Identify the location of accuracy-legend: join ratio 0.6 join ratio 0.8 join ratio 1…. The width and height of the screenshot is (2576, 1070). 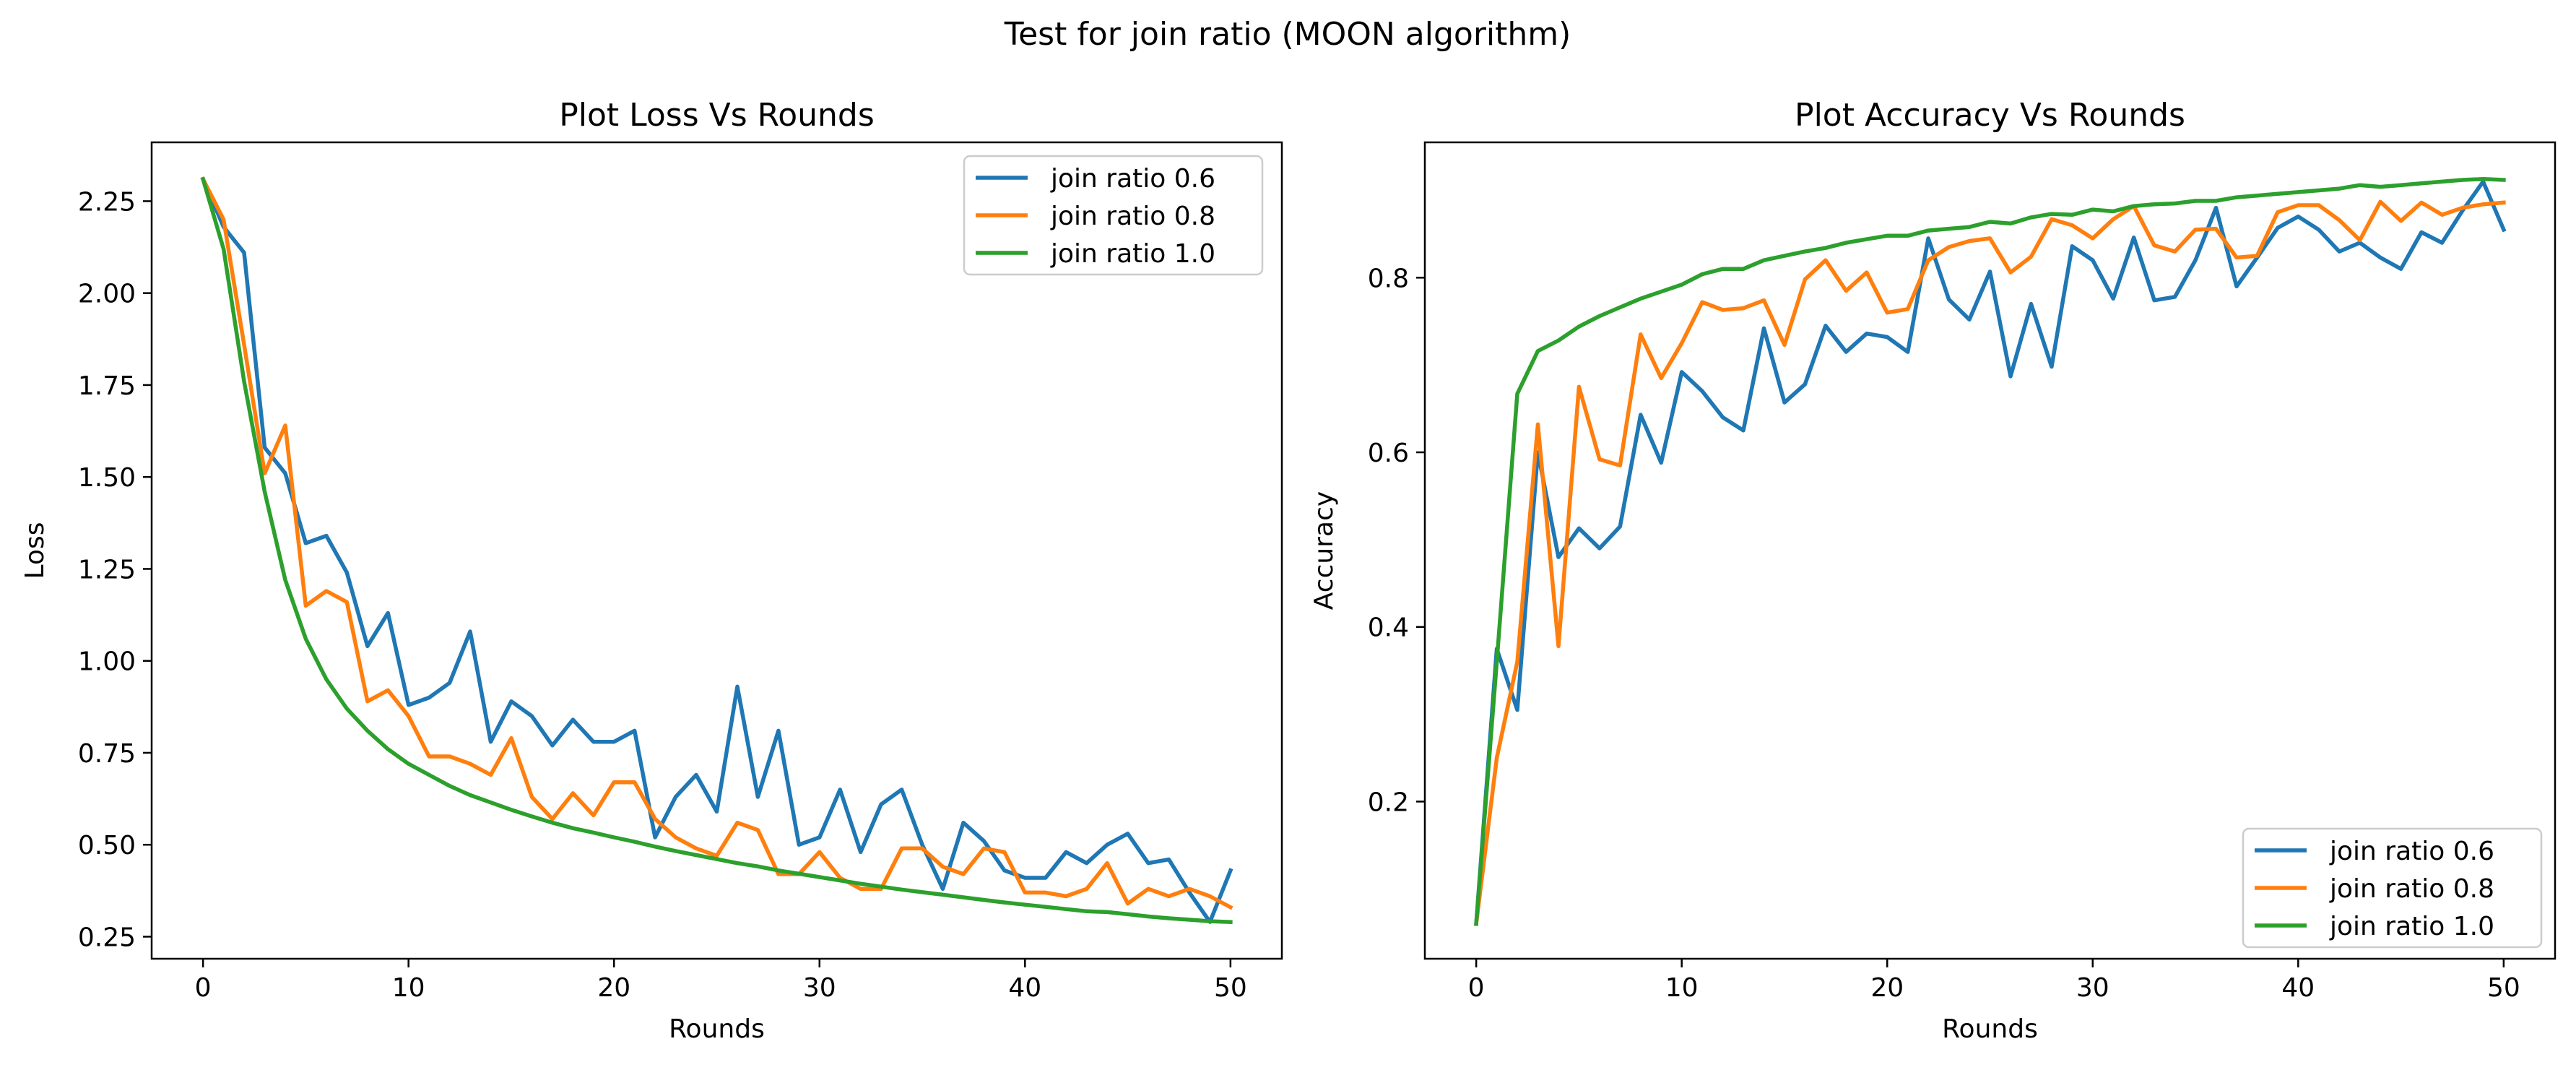
(2392, 888).